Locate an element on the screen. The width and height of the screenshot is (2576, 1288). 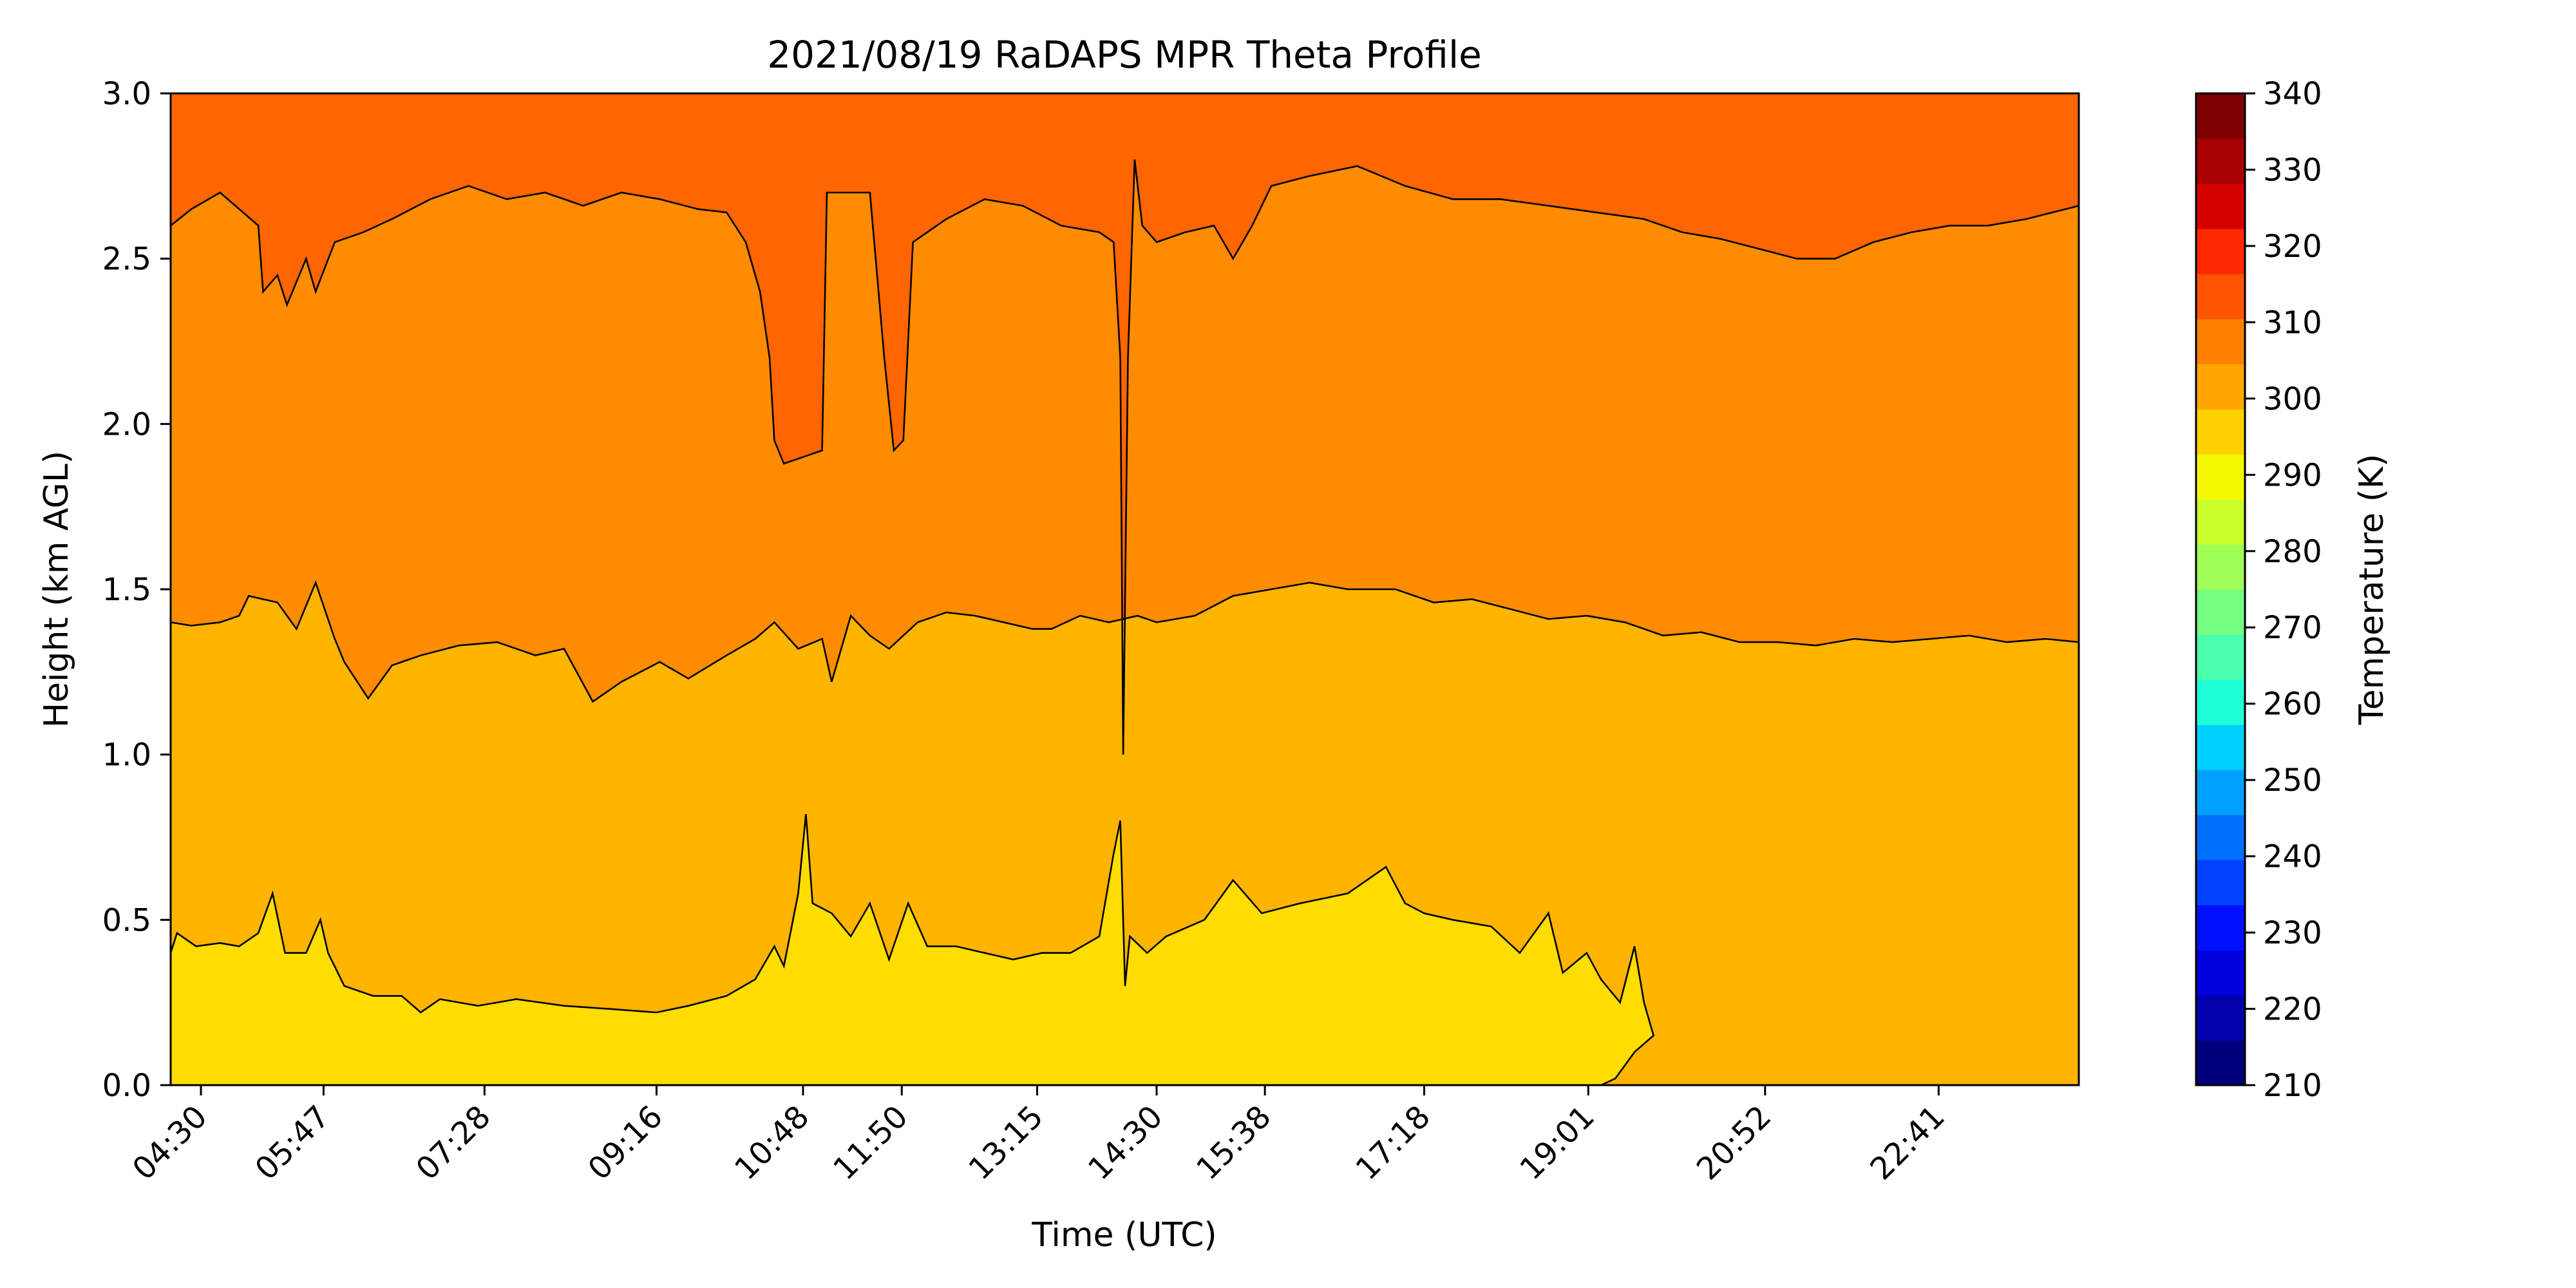
x-tick-label: 22:41 is located at coordinates (1907, 1143).